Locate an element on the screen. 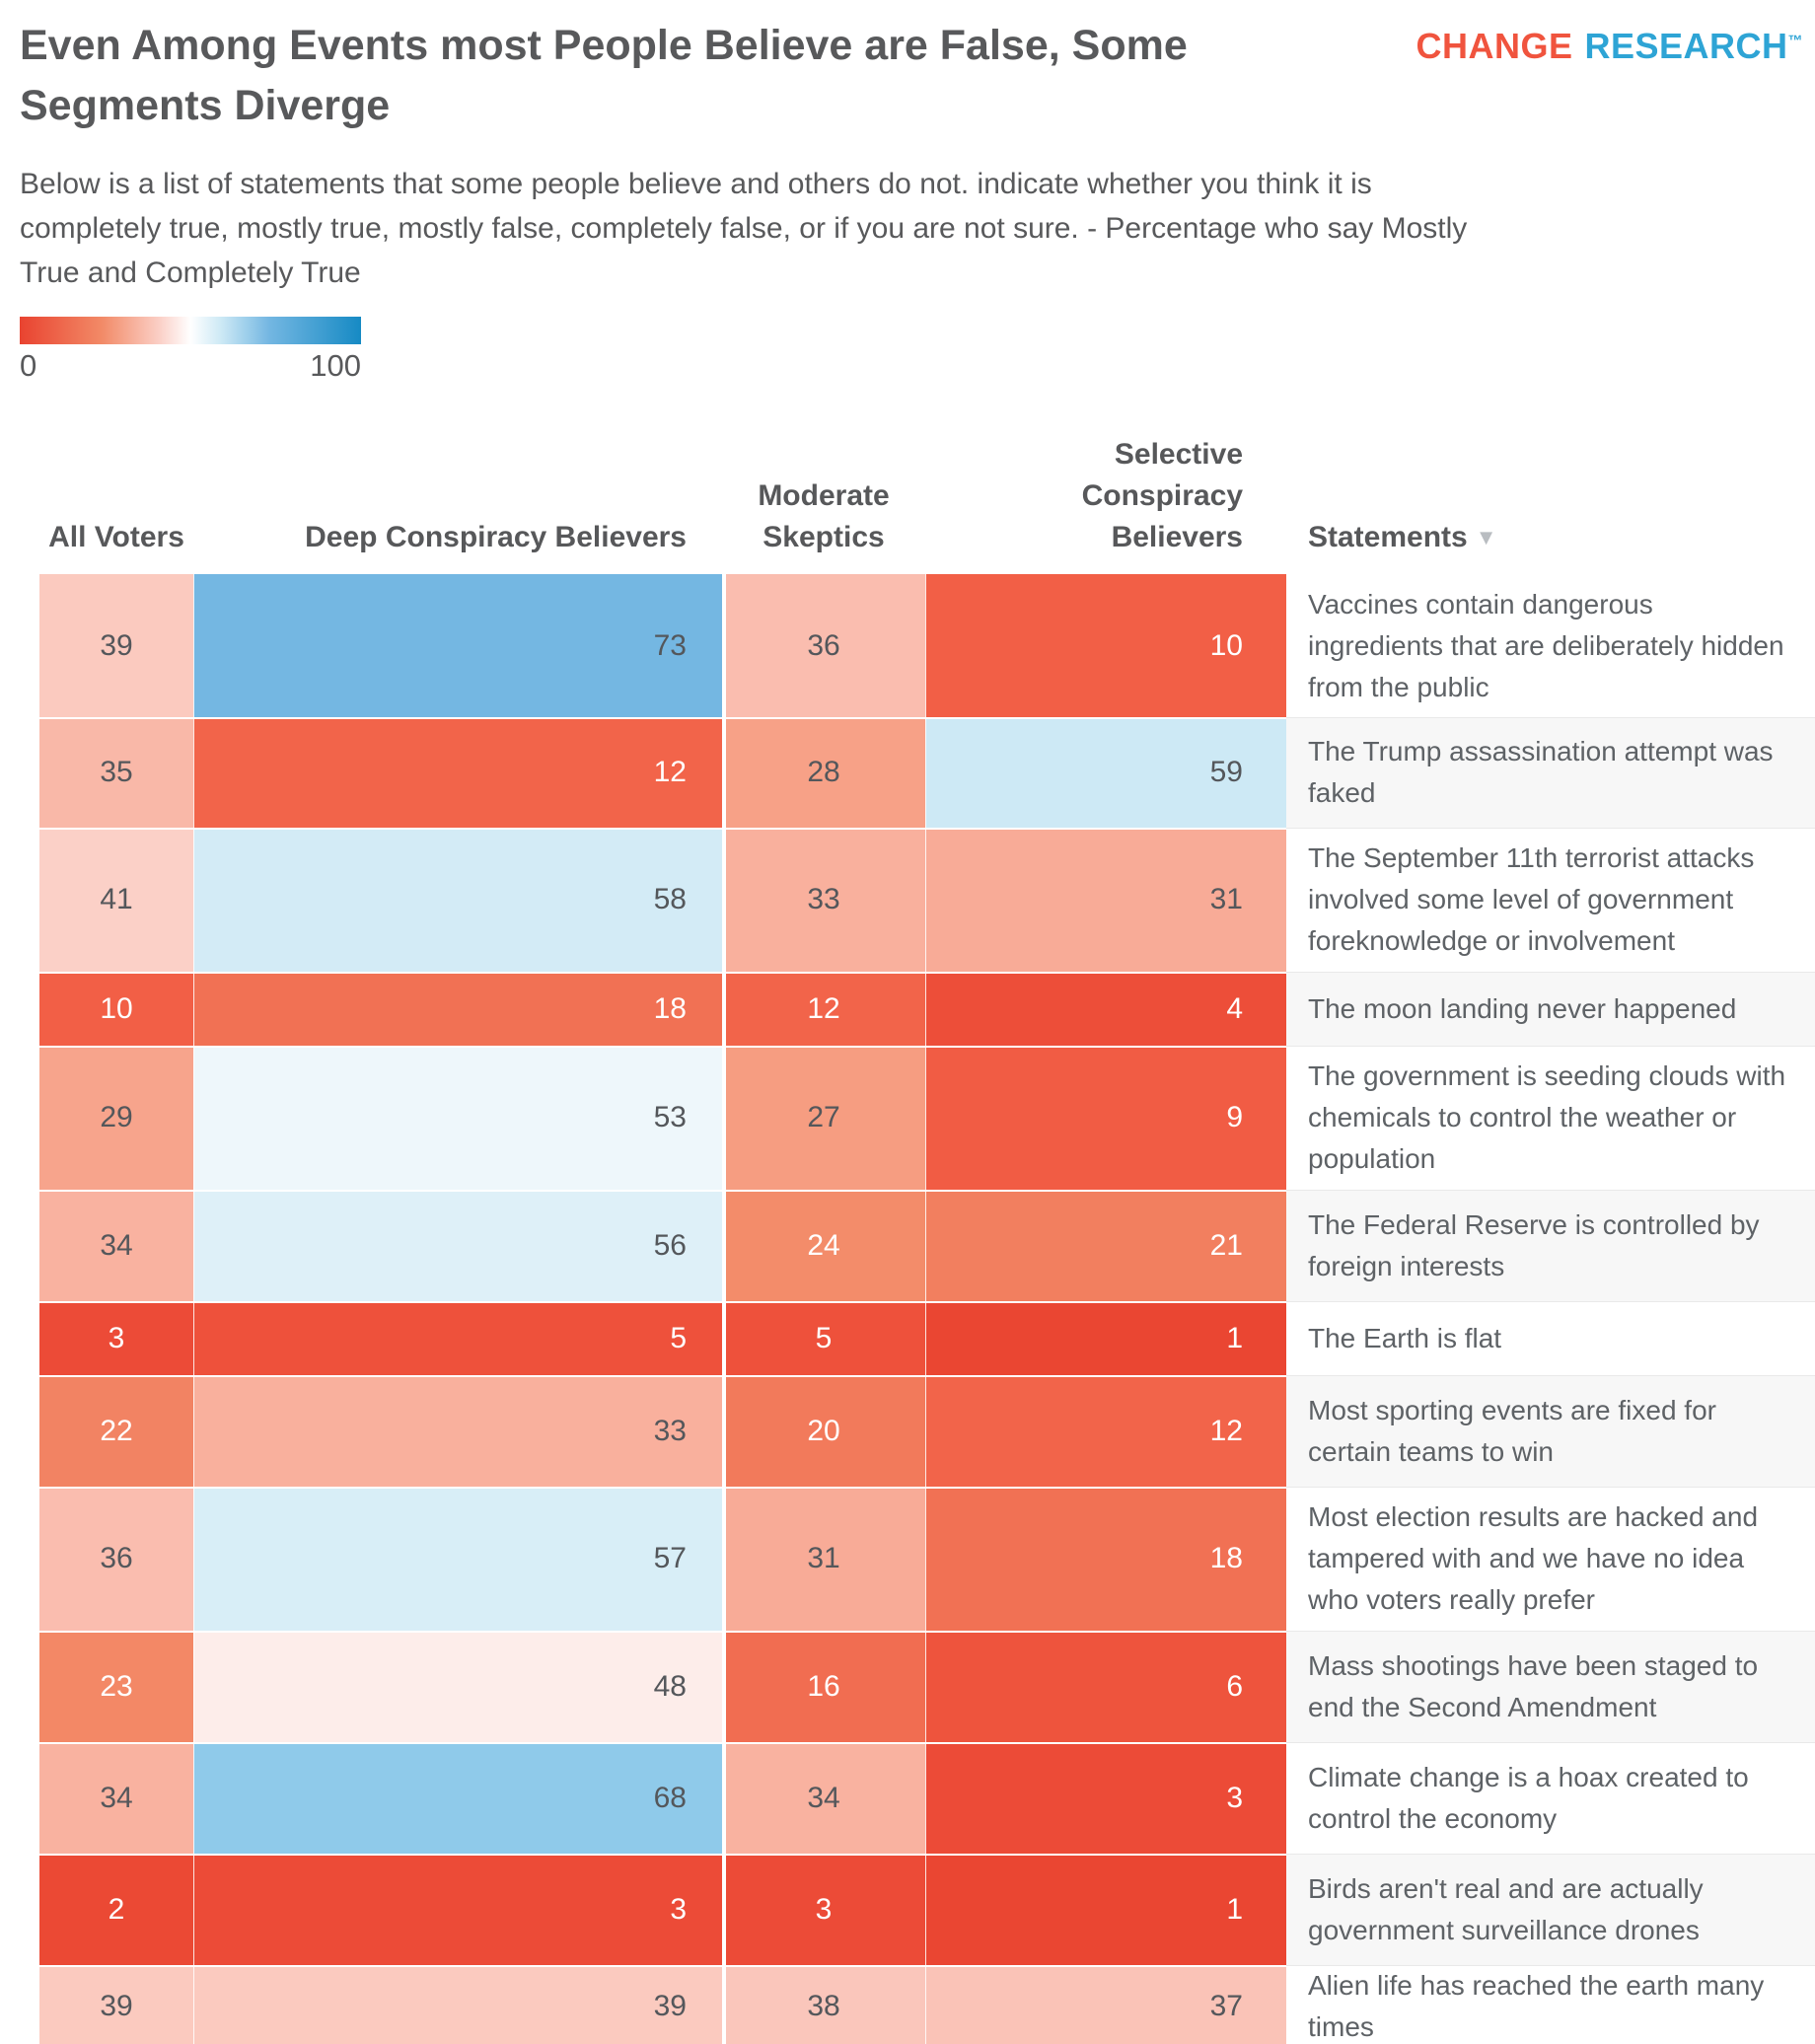 The image size is (1815, 2044). heatmap-cell-all-voters: 22 is located at coordinates (116, 1431).